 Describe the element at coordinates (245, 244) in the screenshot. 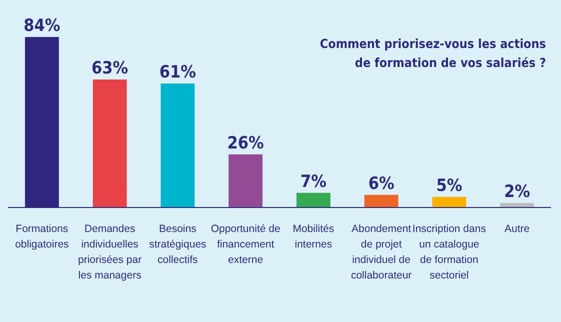

I see `x-tick-label: Opportunité de financement externe` at that location.